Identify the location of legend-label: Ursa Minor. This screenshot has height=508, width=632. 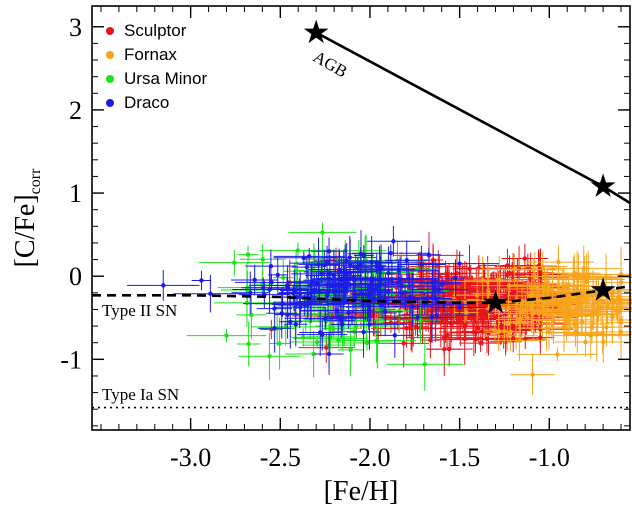
(165, 78).